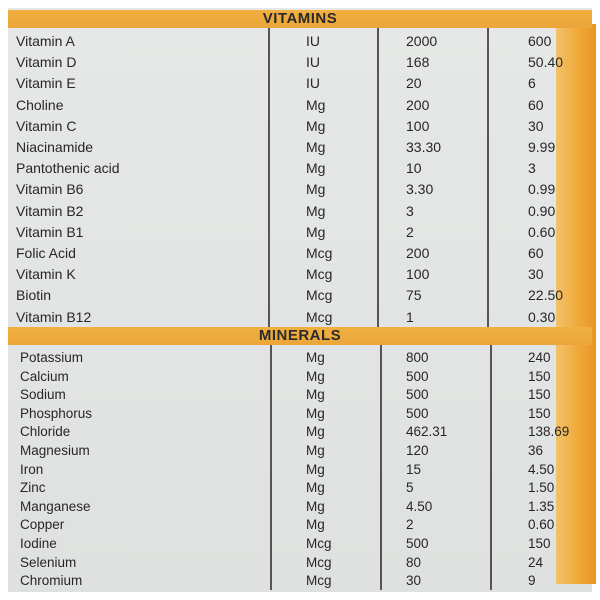 The width and height of the screenshot is (600, 600). What do you see at coordinates (300, 413) in the screenshot?
I see `table-row: Phosphorus Mg 500 150` at bounding box center [300, 413].